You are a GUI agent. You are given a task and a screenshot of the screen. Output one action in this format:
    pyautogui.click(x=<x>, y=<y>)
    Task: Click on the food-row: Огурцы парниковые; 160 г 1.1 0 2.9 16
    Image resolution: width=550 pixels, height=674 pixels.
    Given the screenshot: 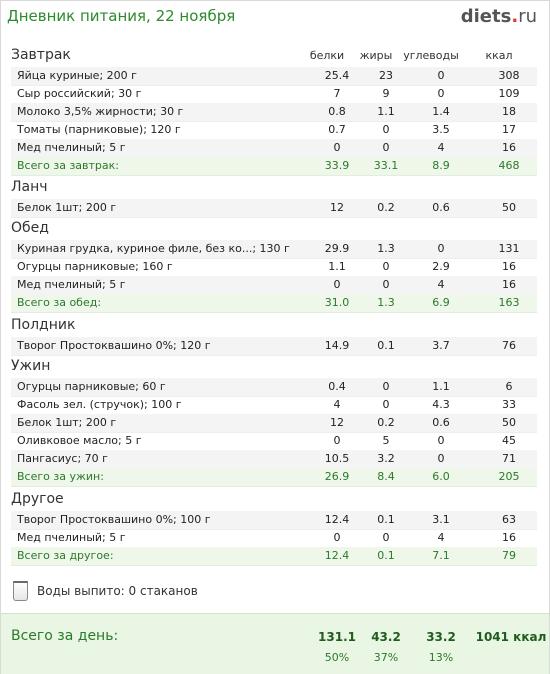 What is the action you would take?
    pyautogui.click(x=274, y=267)
    